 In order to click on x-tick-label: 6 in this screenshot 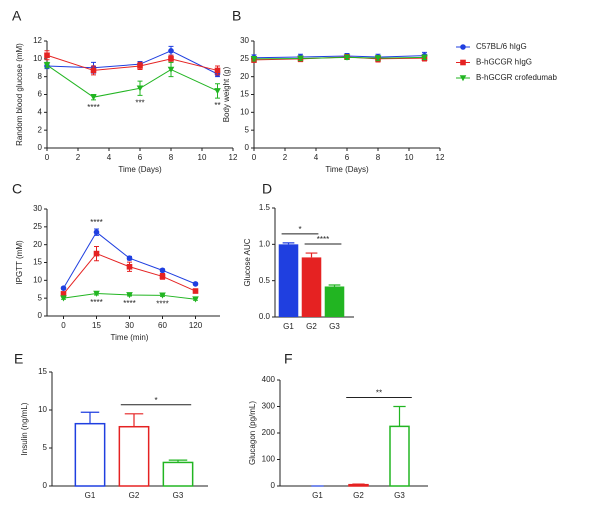, I will do `click(140, 157)`.